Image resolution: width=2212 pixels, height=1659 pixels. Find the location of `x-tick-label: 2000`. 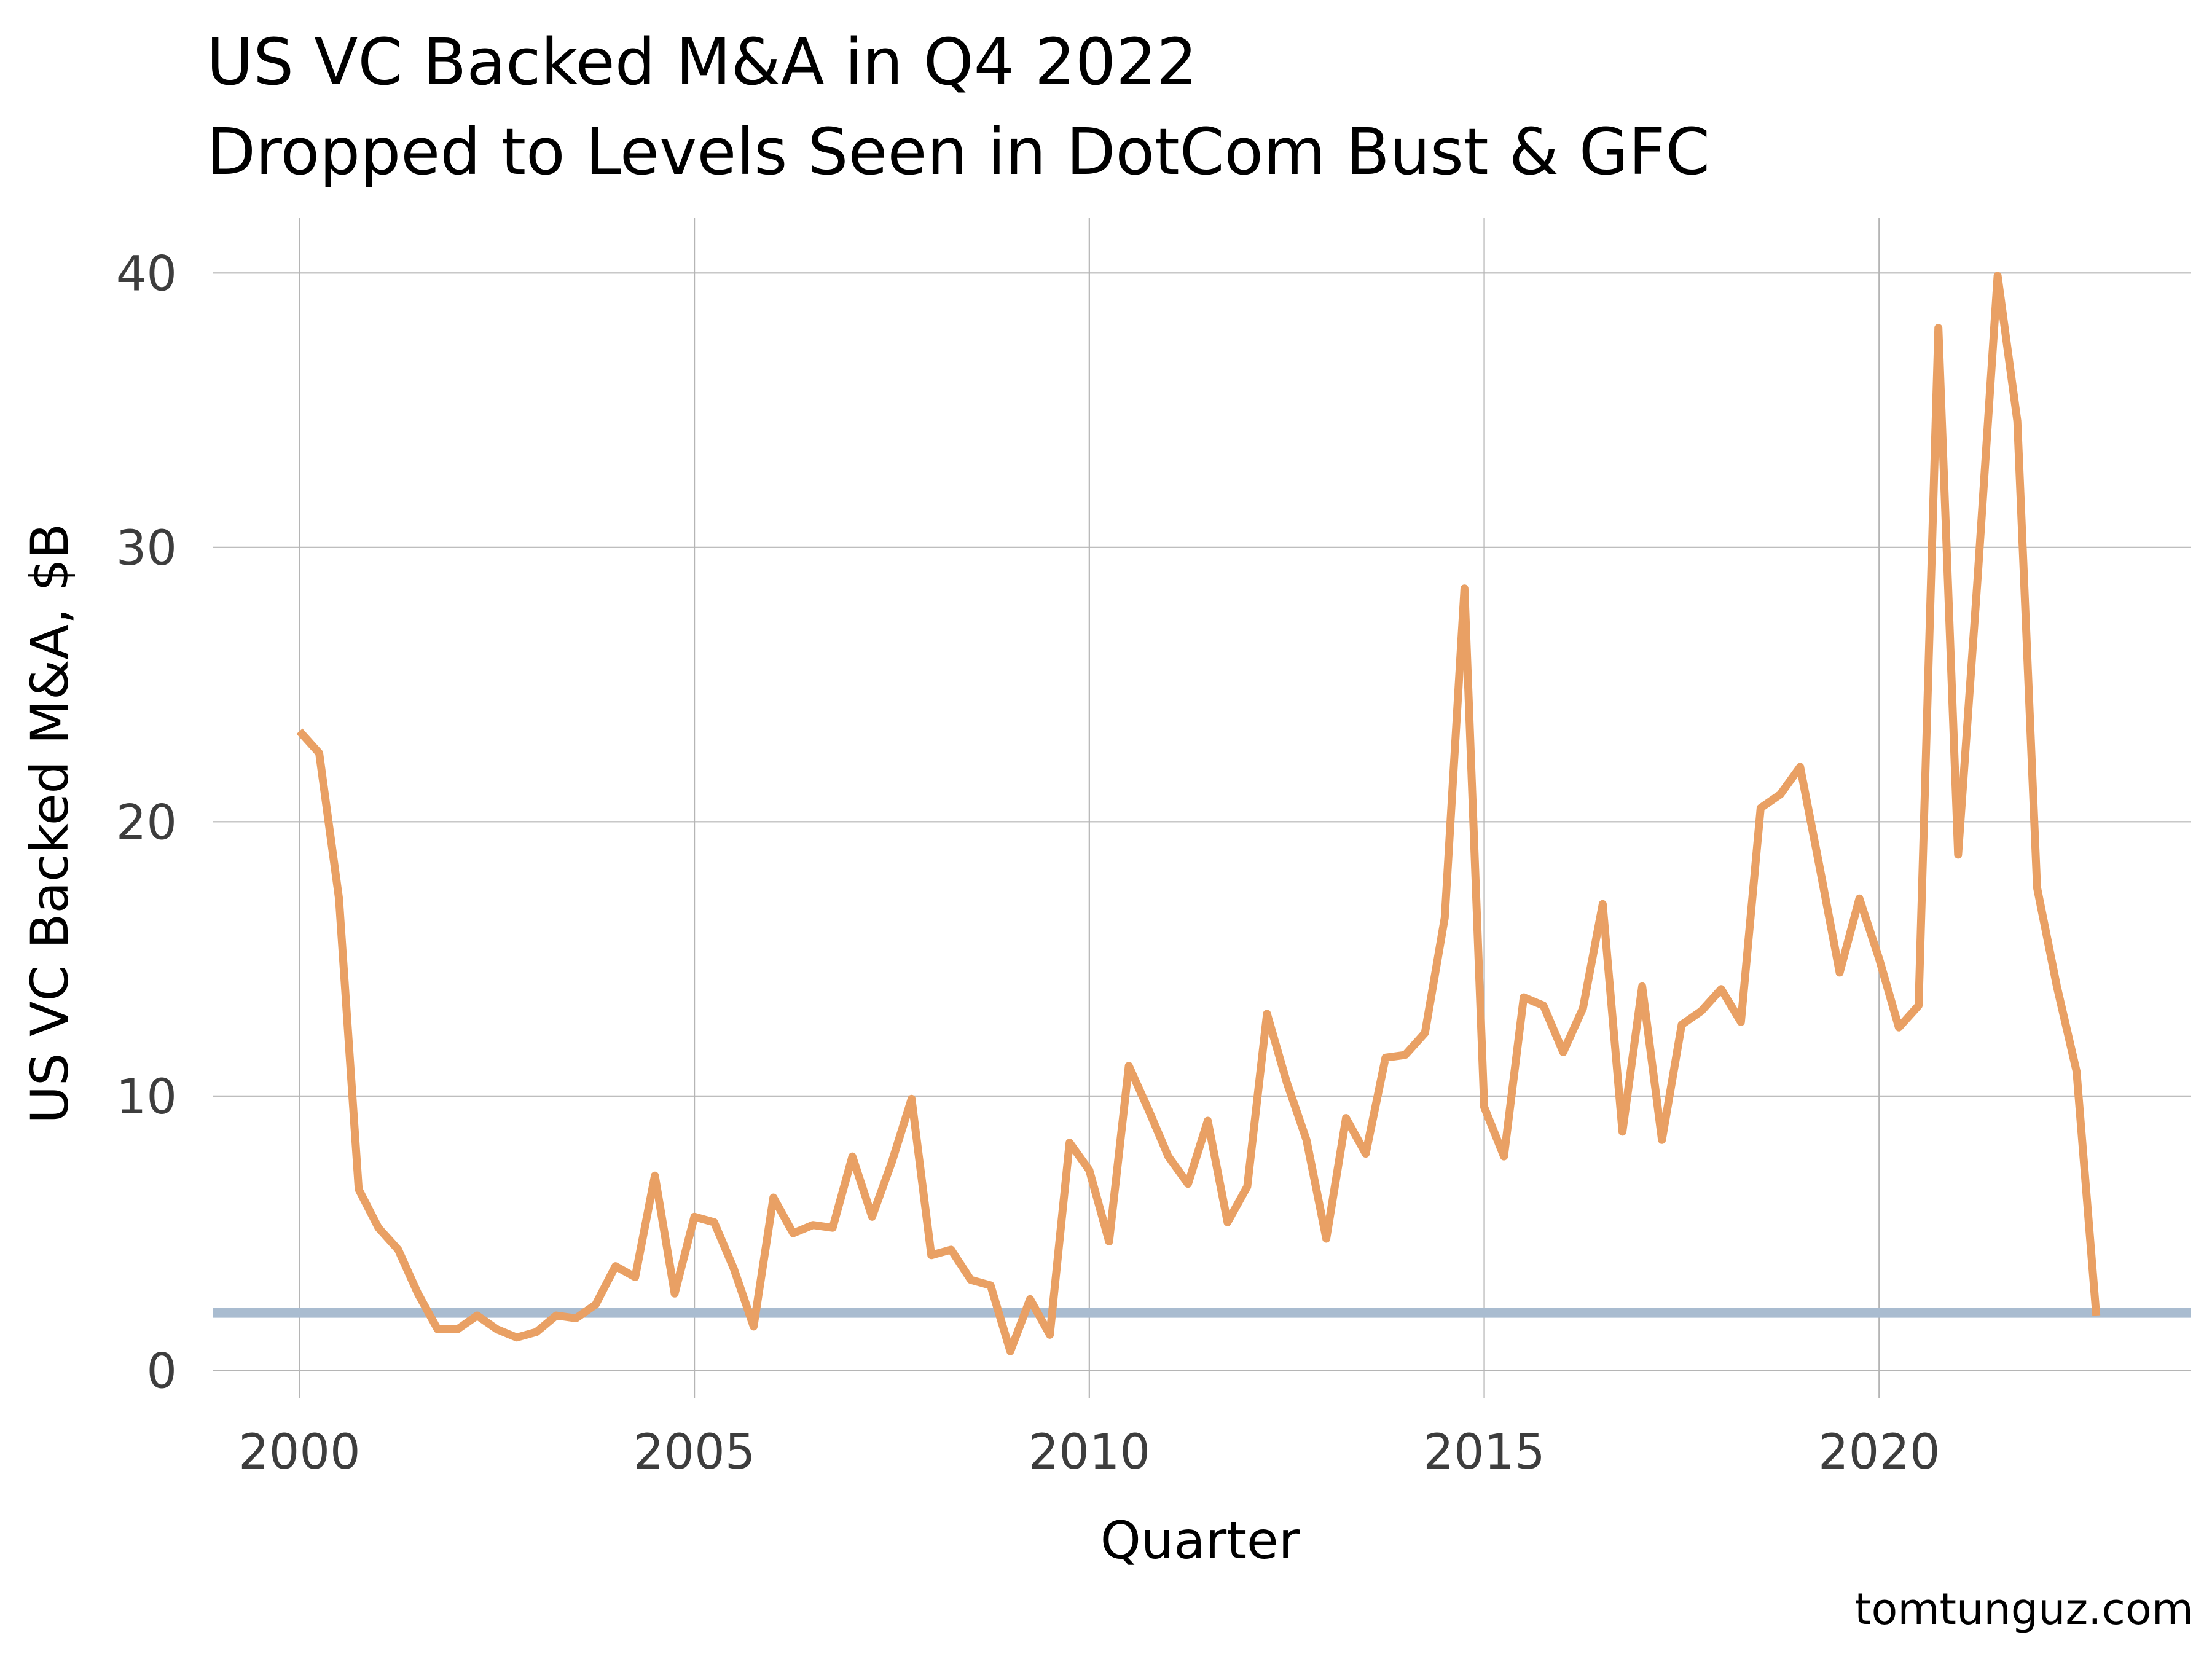

x-tick-label: 2000 is located at coordinates (299, 1452).